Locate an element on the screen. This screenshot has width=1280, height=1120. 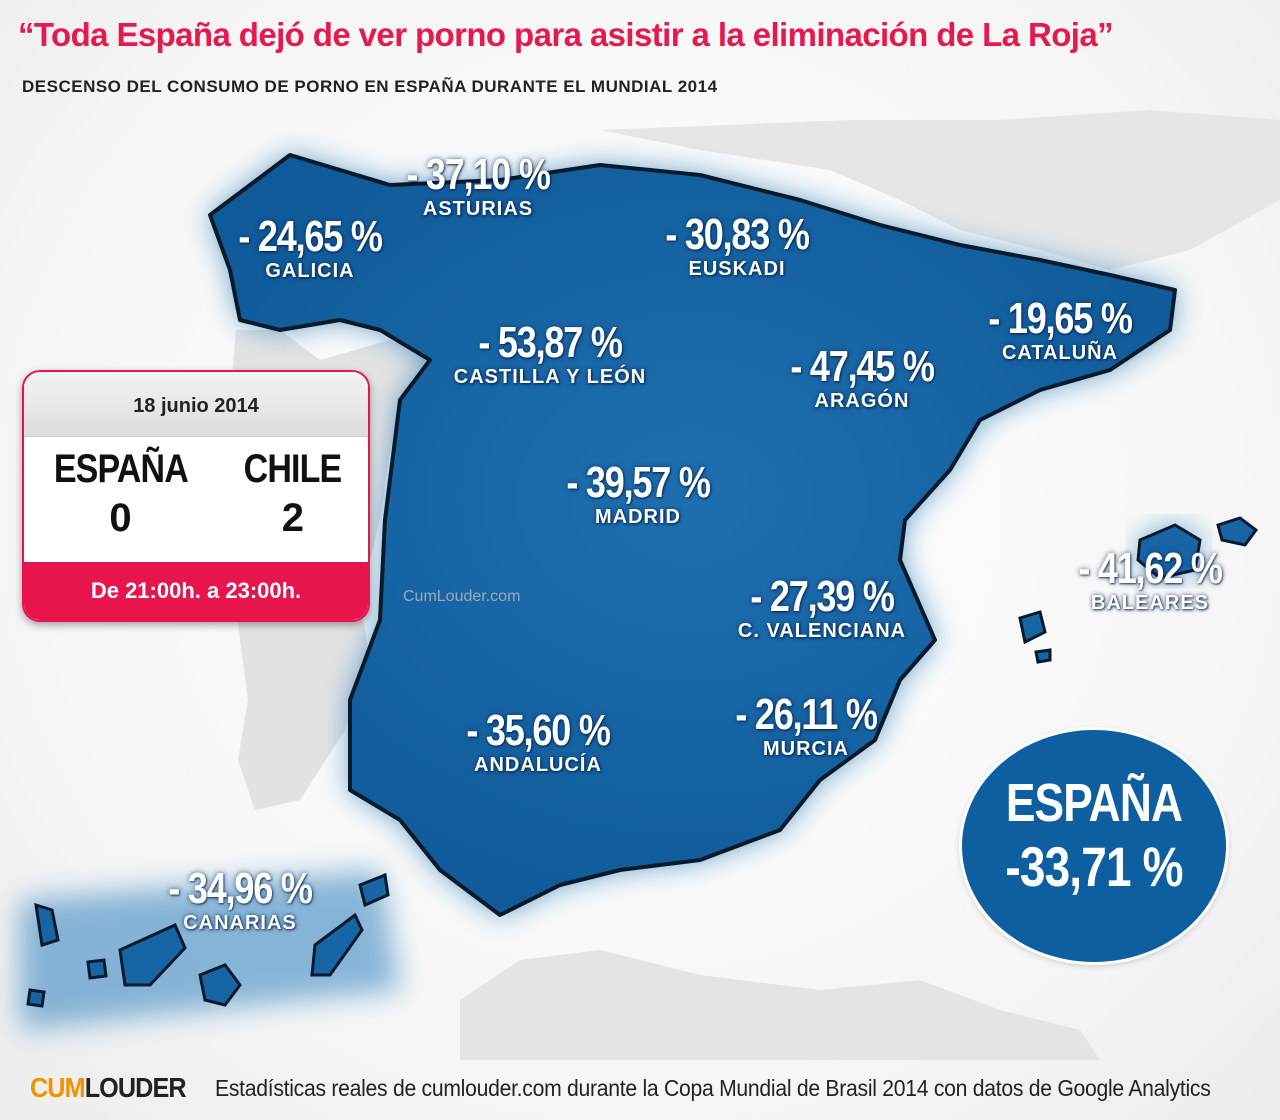
region-name: GALICIA is located at coordinates (310, 271).